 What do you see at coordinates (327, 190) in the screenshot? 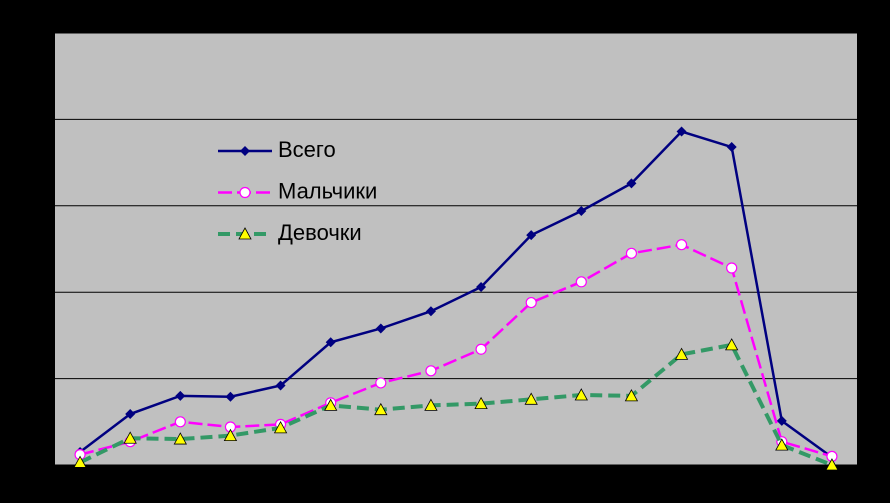
I see `legend-label: Мальчики` at bounding box center [327, 190].